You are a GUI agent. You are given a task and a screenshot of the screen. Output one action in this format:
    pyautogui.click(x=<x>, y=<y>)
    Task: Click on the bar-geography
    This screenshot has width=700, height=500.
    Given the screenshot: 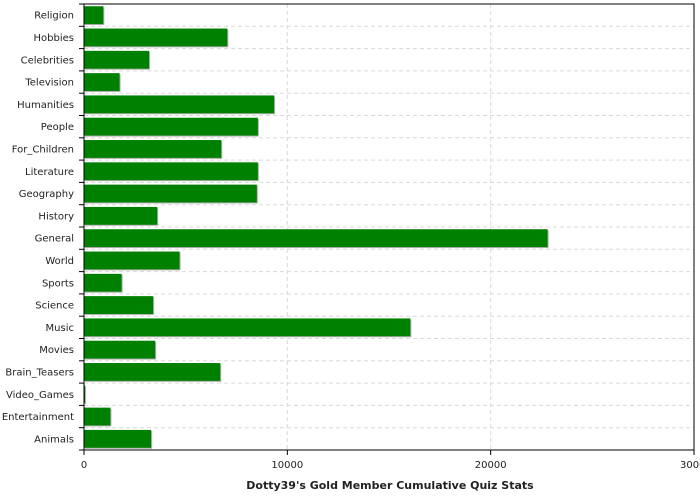 What is the action you would take?
    pyautogui.click(x=170, y=193)
    